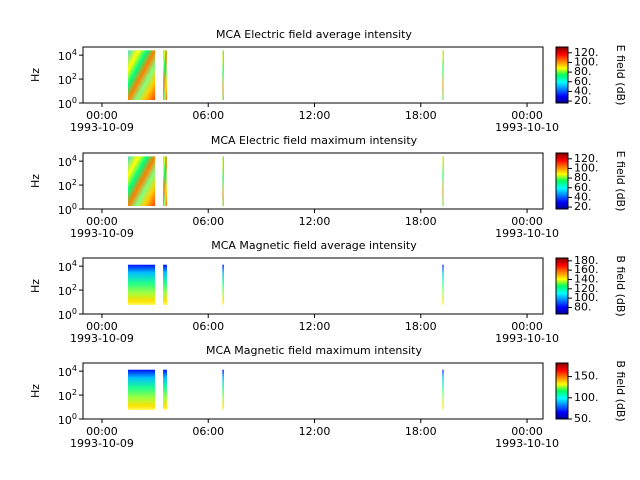 The image size is (640, 480). What do you see at coordinates (586, 269) in the screenshot?
I see `colorbar-tick-label: 160.` at bounding box center [586, 269].